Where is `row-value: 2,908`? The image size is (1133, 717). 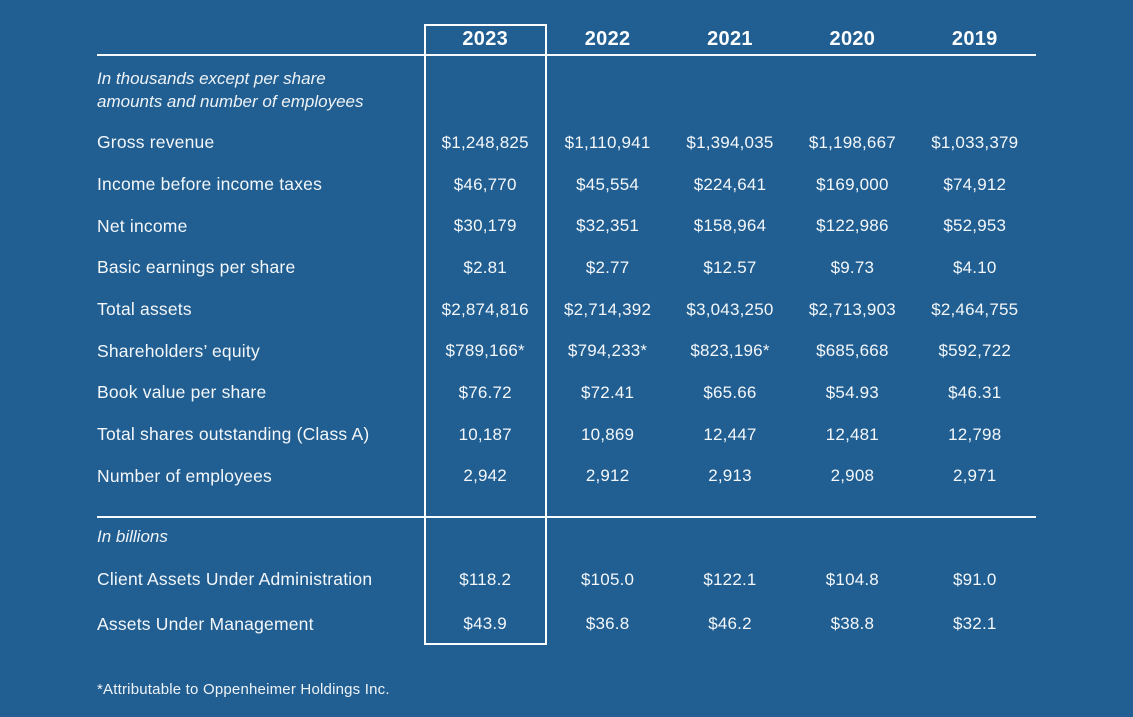
row-value: 2,908 is located at coordinates (852, 476).